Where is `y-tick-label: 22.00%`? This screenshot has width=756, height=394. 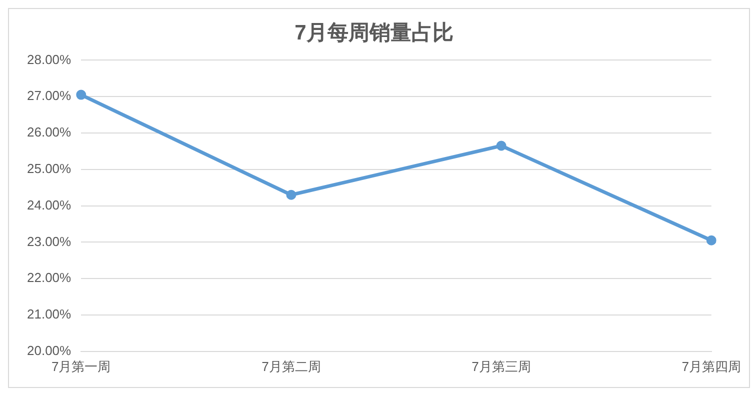
y-tick-label: 22.00% is located at coordinates (49, 278).